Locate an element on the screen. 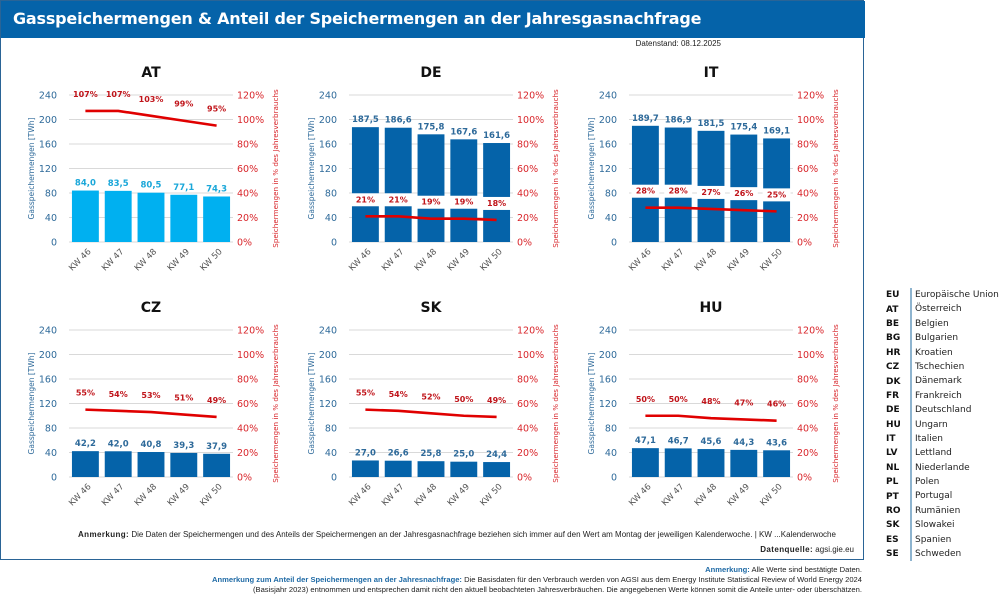  pct-value-label: 19% is located at coordinates (430, 202).